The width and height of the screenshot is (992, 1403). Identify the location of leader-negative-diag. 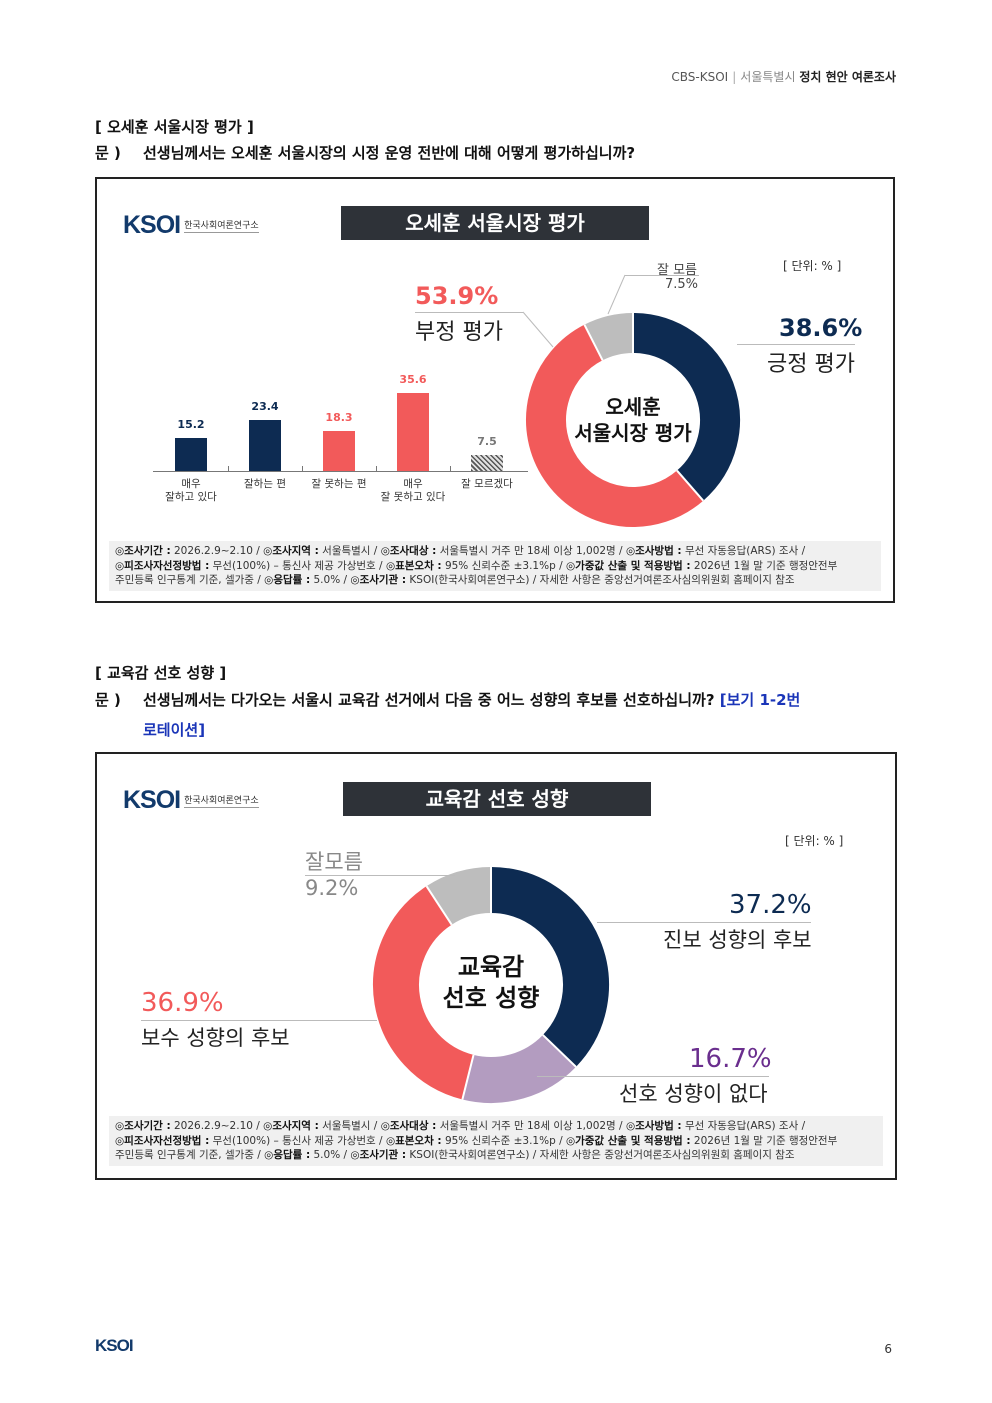
(538, 329).